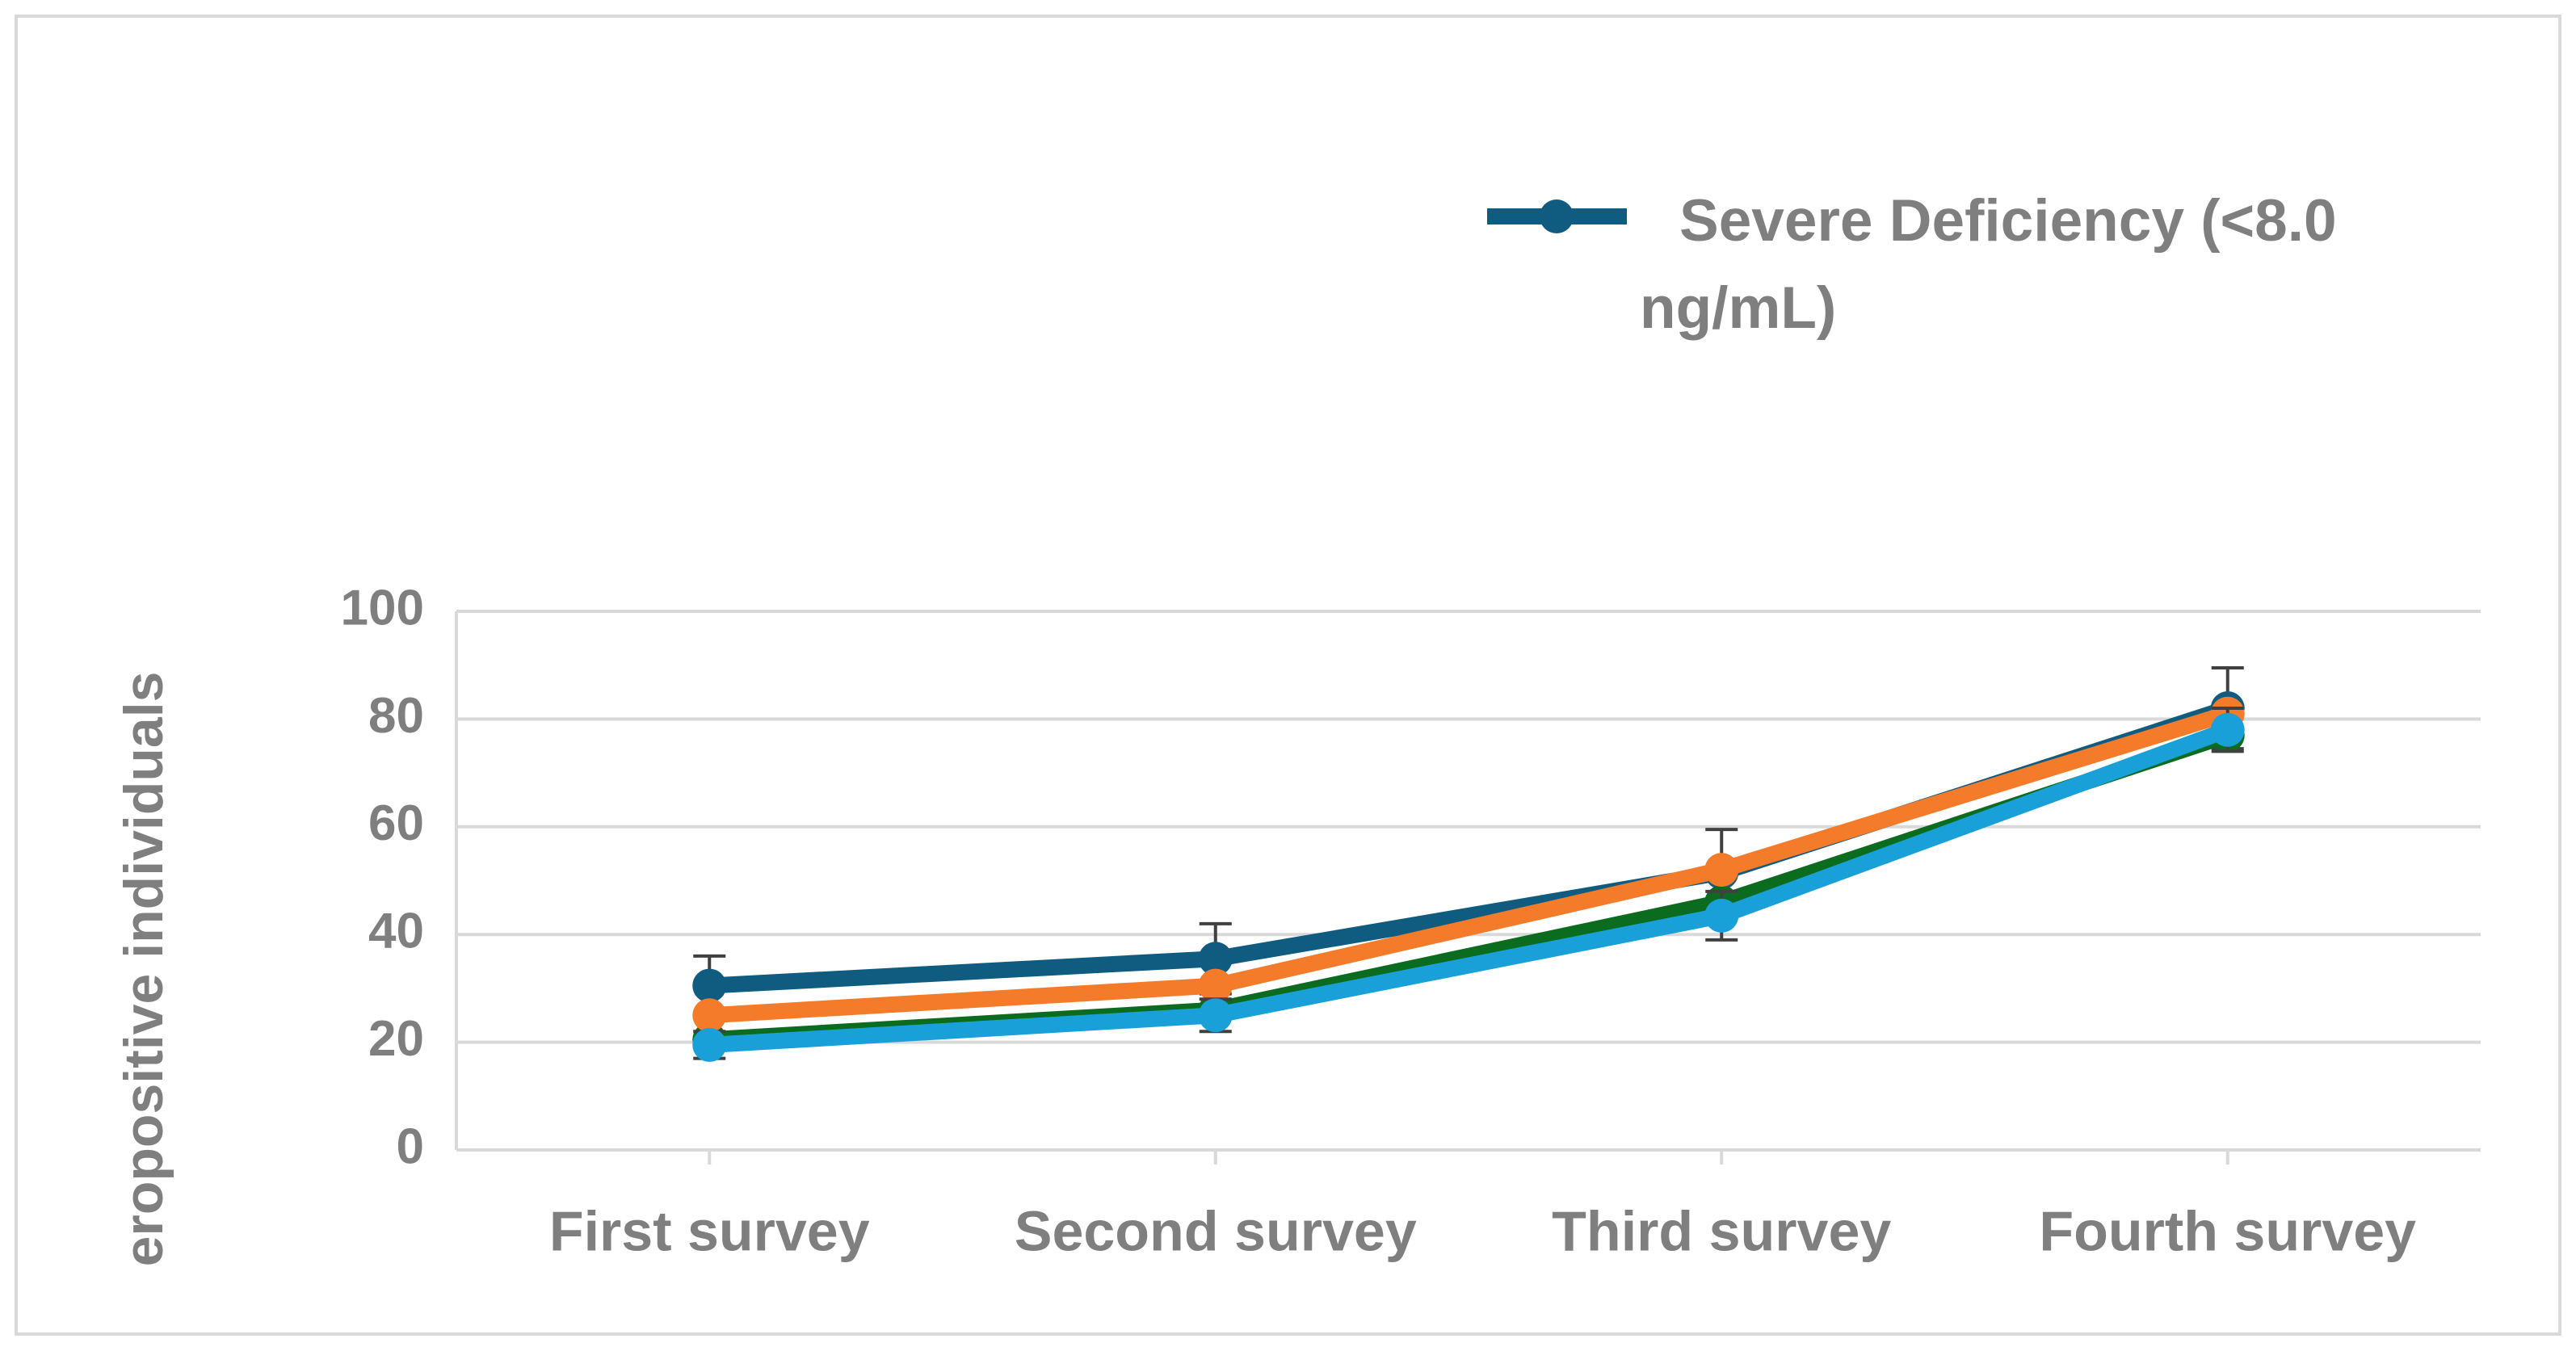 Image resolution: width=2576 pixels, height=1347 pixels. What do you see at coordinates (382, 608) in the screenshot?
I see `y-tick-label: 100` at bounding box center [382, 608].